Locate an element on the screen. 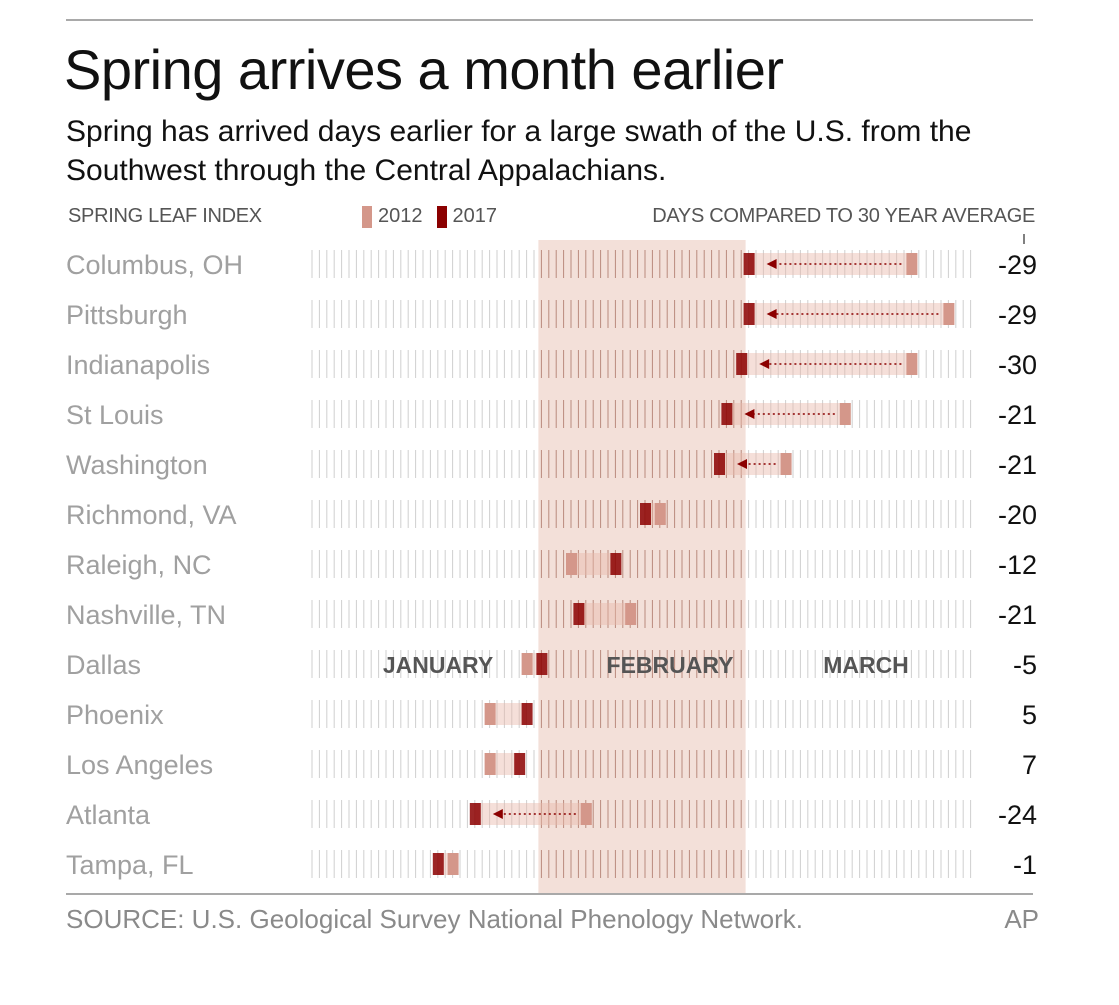  top-rule is located at coordinates (549, 20).